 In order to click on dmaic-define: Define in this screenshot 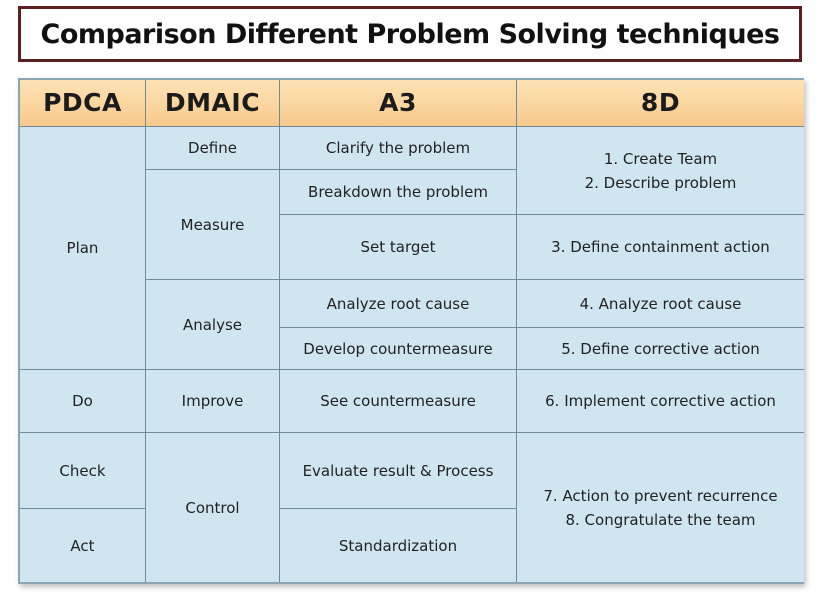, I will do `click(213, 148)`.